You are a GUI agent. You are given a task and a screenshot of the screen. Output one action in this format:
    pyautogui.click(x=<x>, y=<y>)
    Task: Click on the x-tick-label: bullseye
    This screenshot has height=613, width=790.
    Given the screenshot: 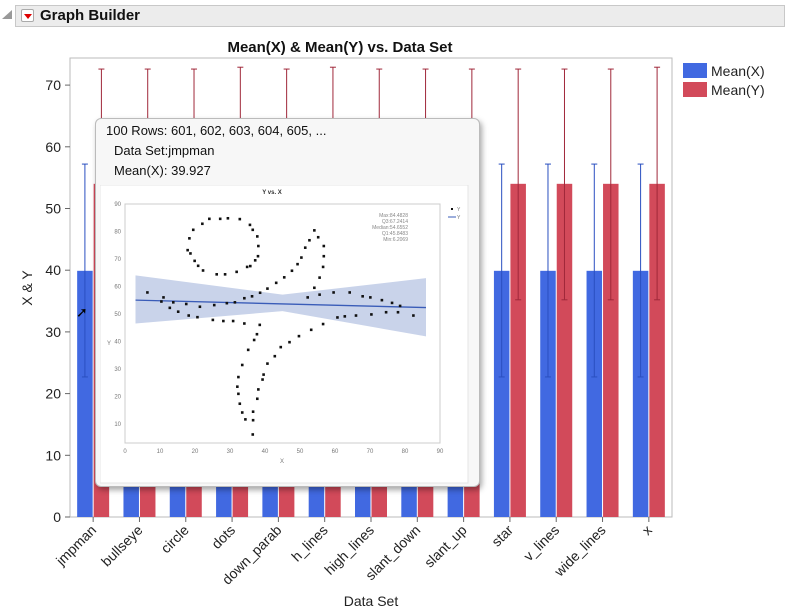 What is the action you would take?
    pyautogui.click(x=122, y=546)
    